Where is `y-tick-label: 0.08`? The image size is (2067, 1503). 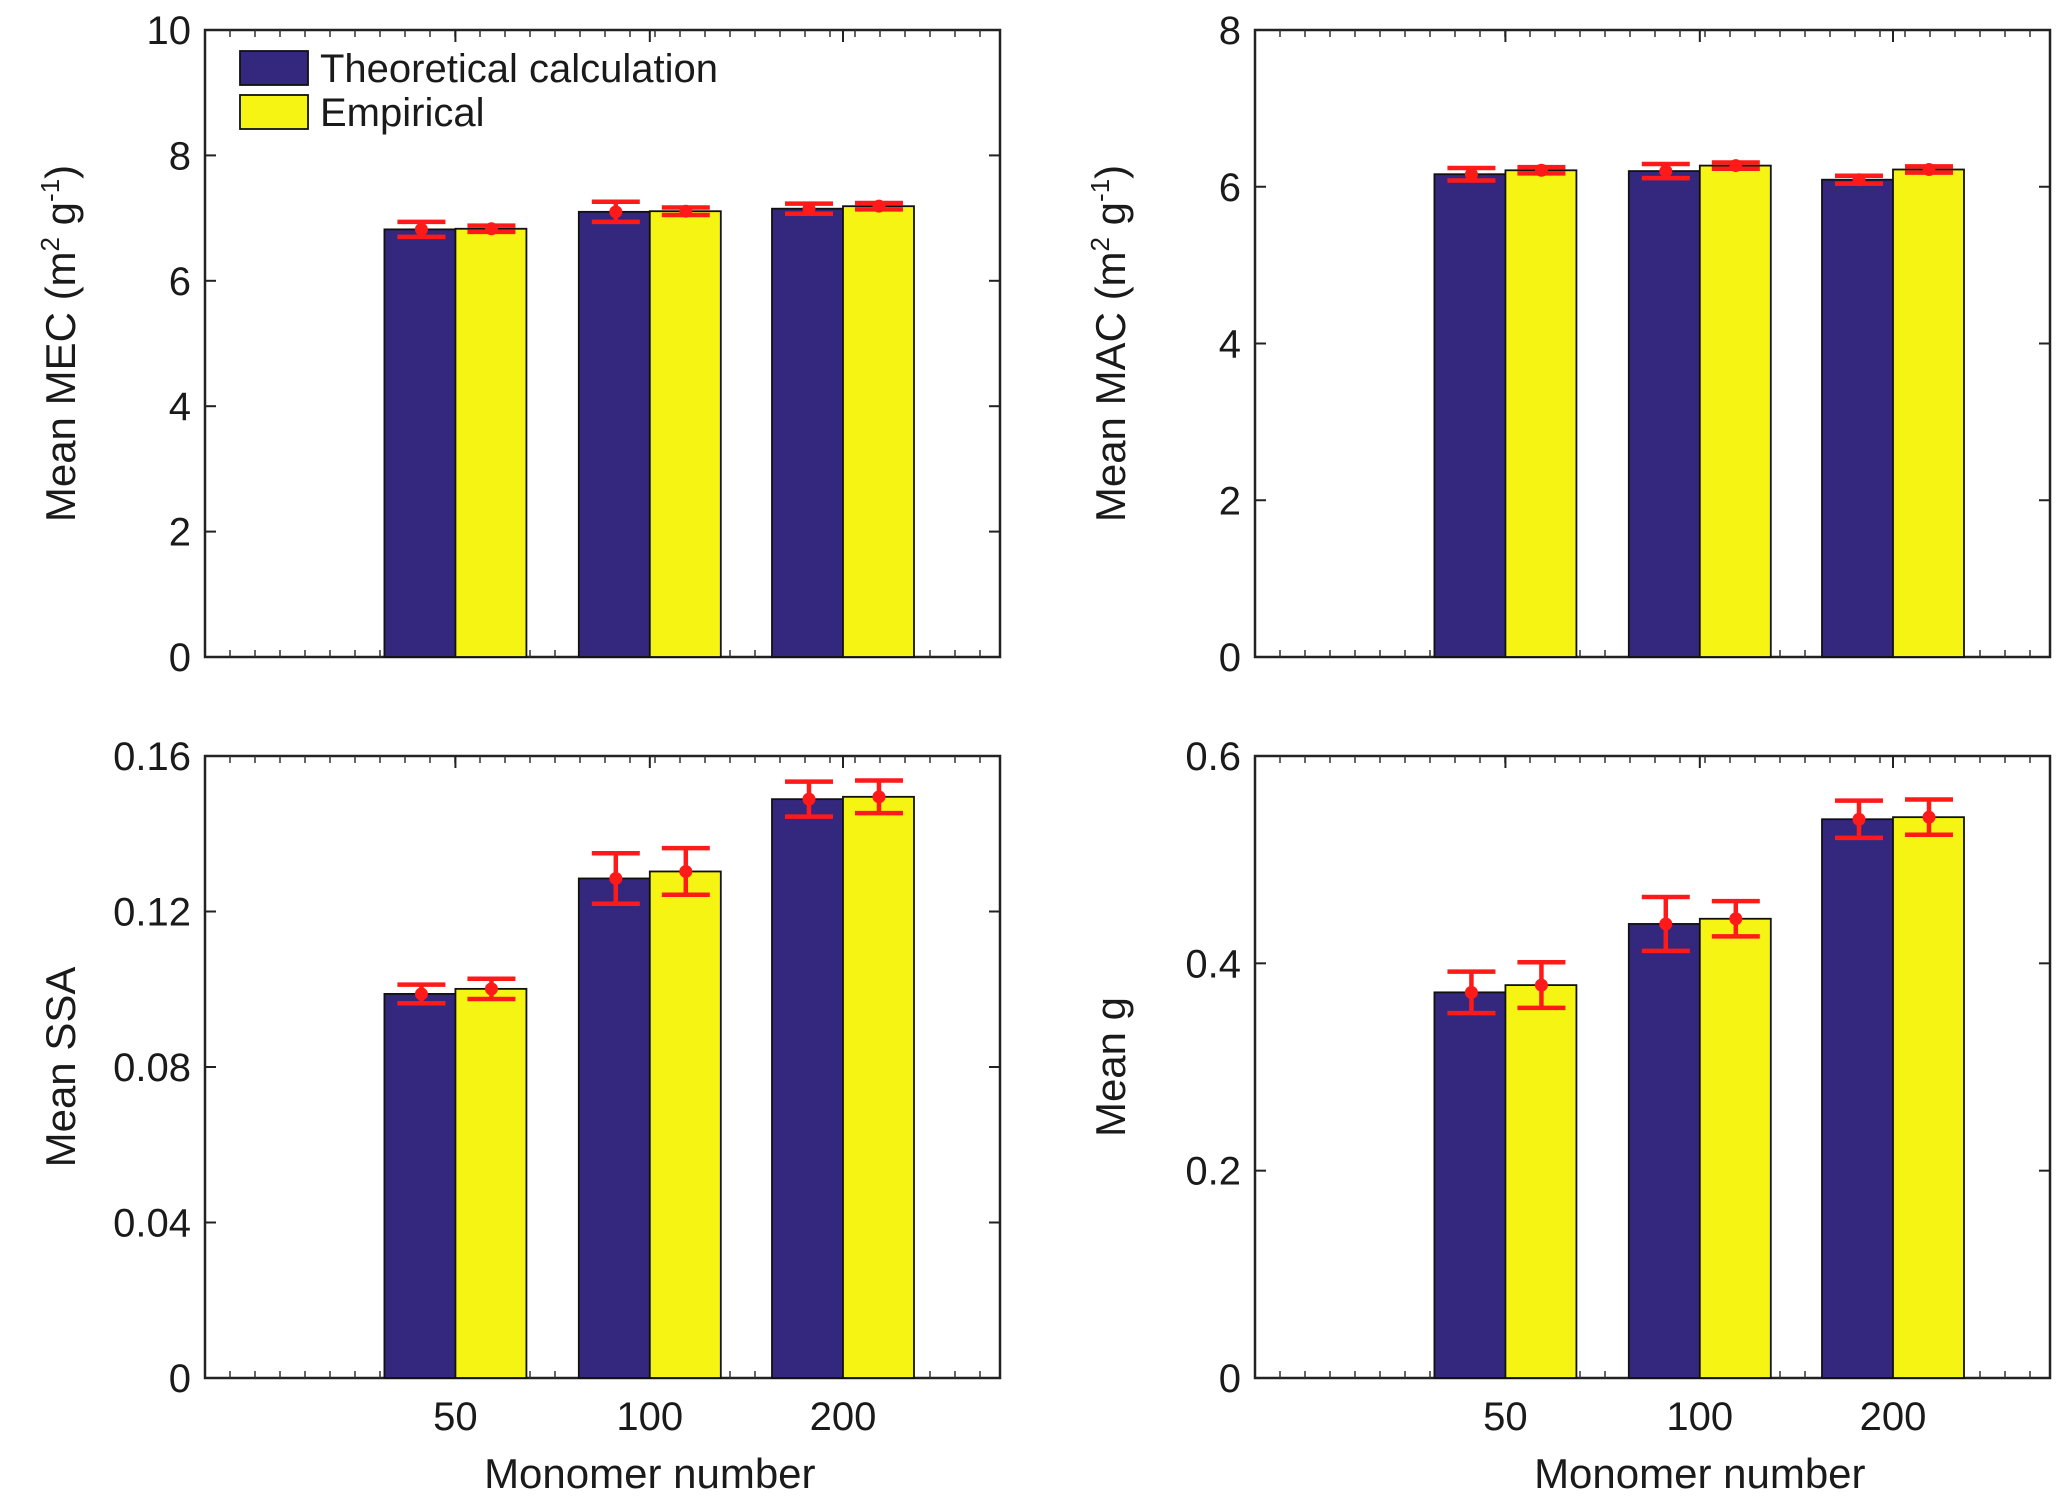 y-tick-label: 0.08 is located at coordinates (152, 1068).